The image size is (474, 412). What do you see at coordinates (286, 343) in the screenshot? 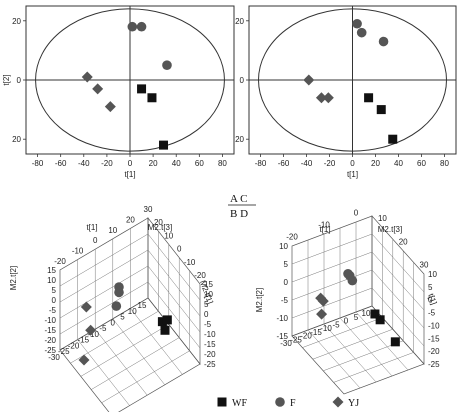
I see `bottom-tick-label: -30` at bounding box center [286, 343].